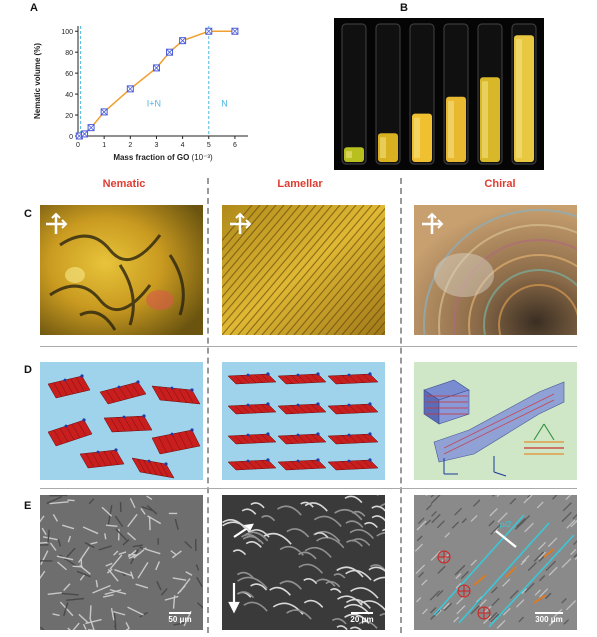 The height and width of the screenshot is (637, 597). What do you see at coordinates (78, 145) in the screenshot?
I see `x-tick-label: 0` at bounding box center [78, 145].